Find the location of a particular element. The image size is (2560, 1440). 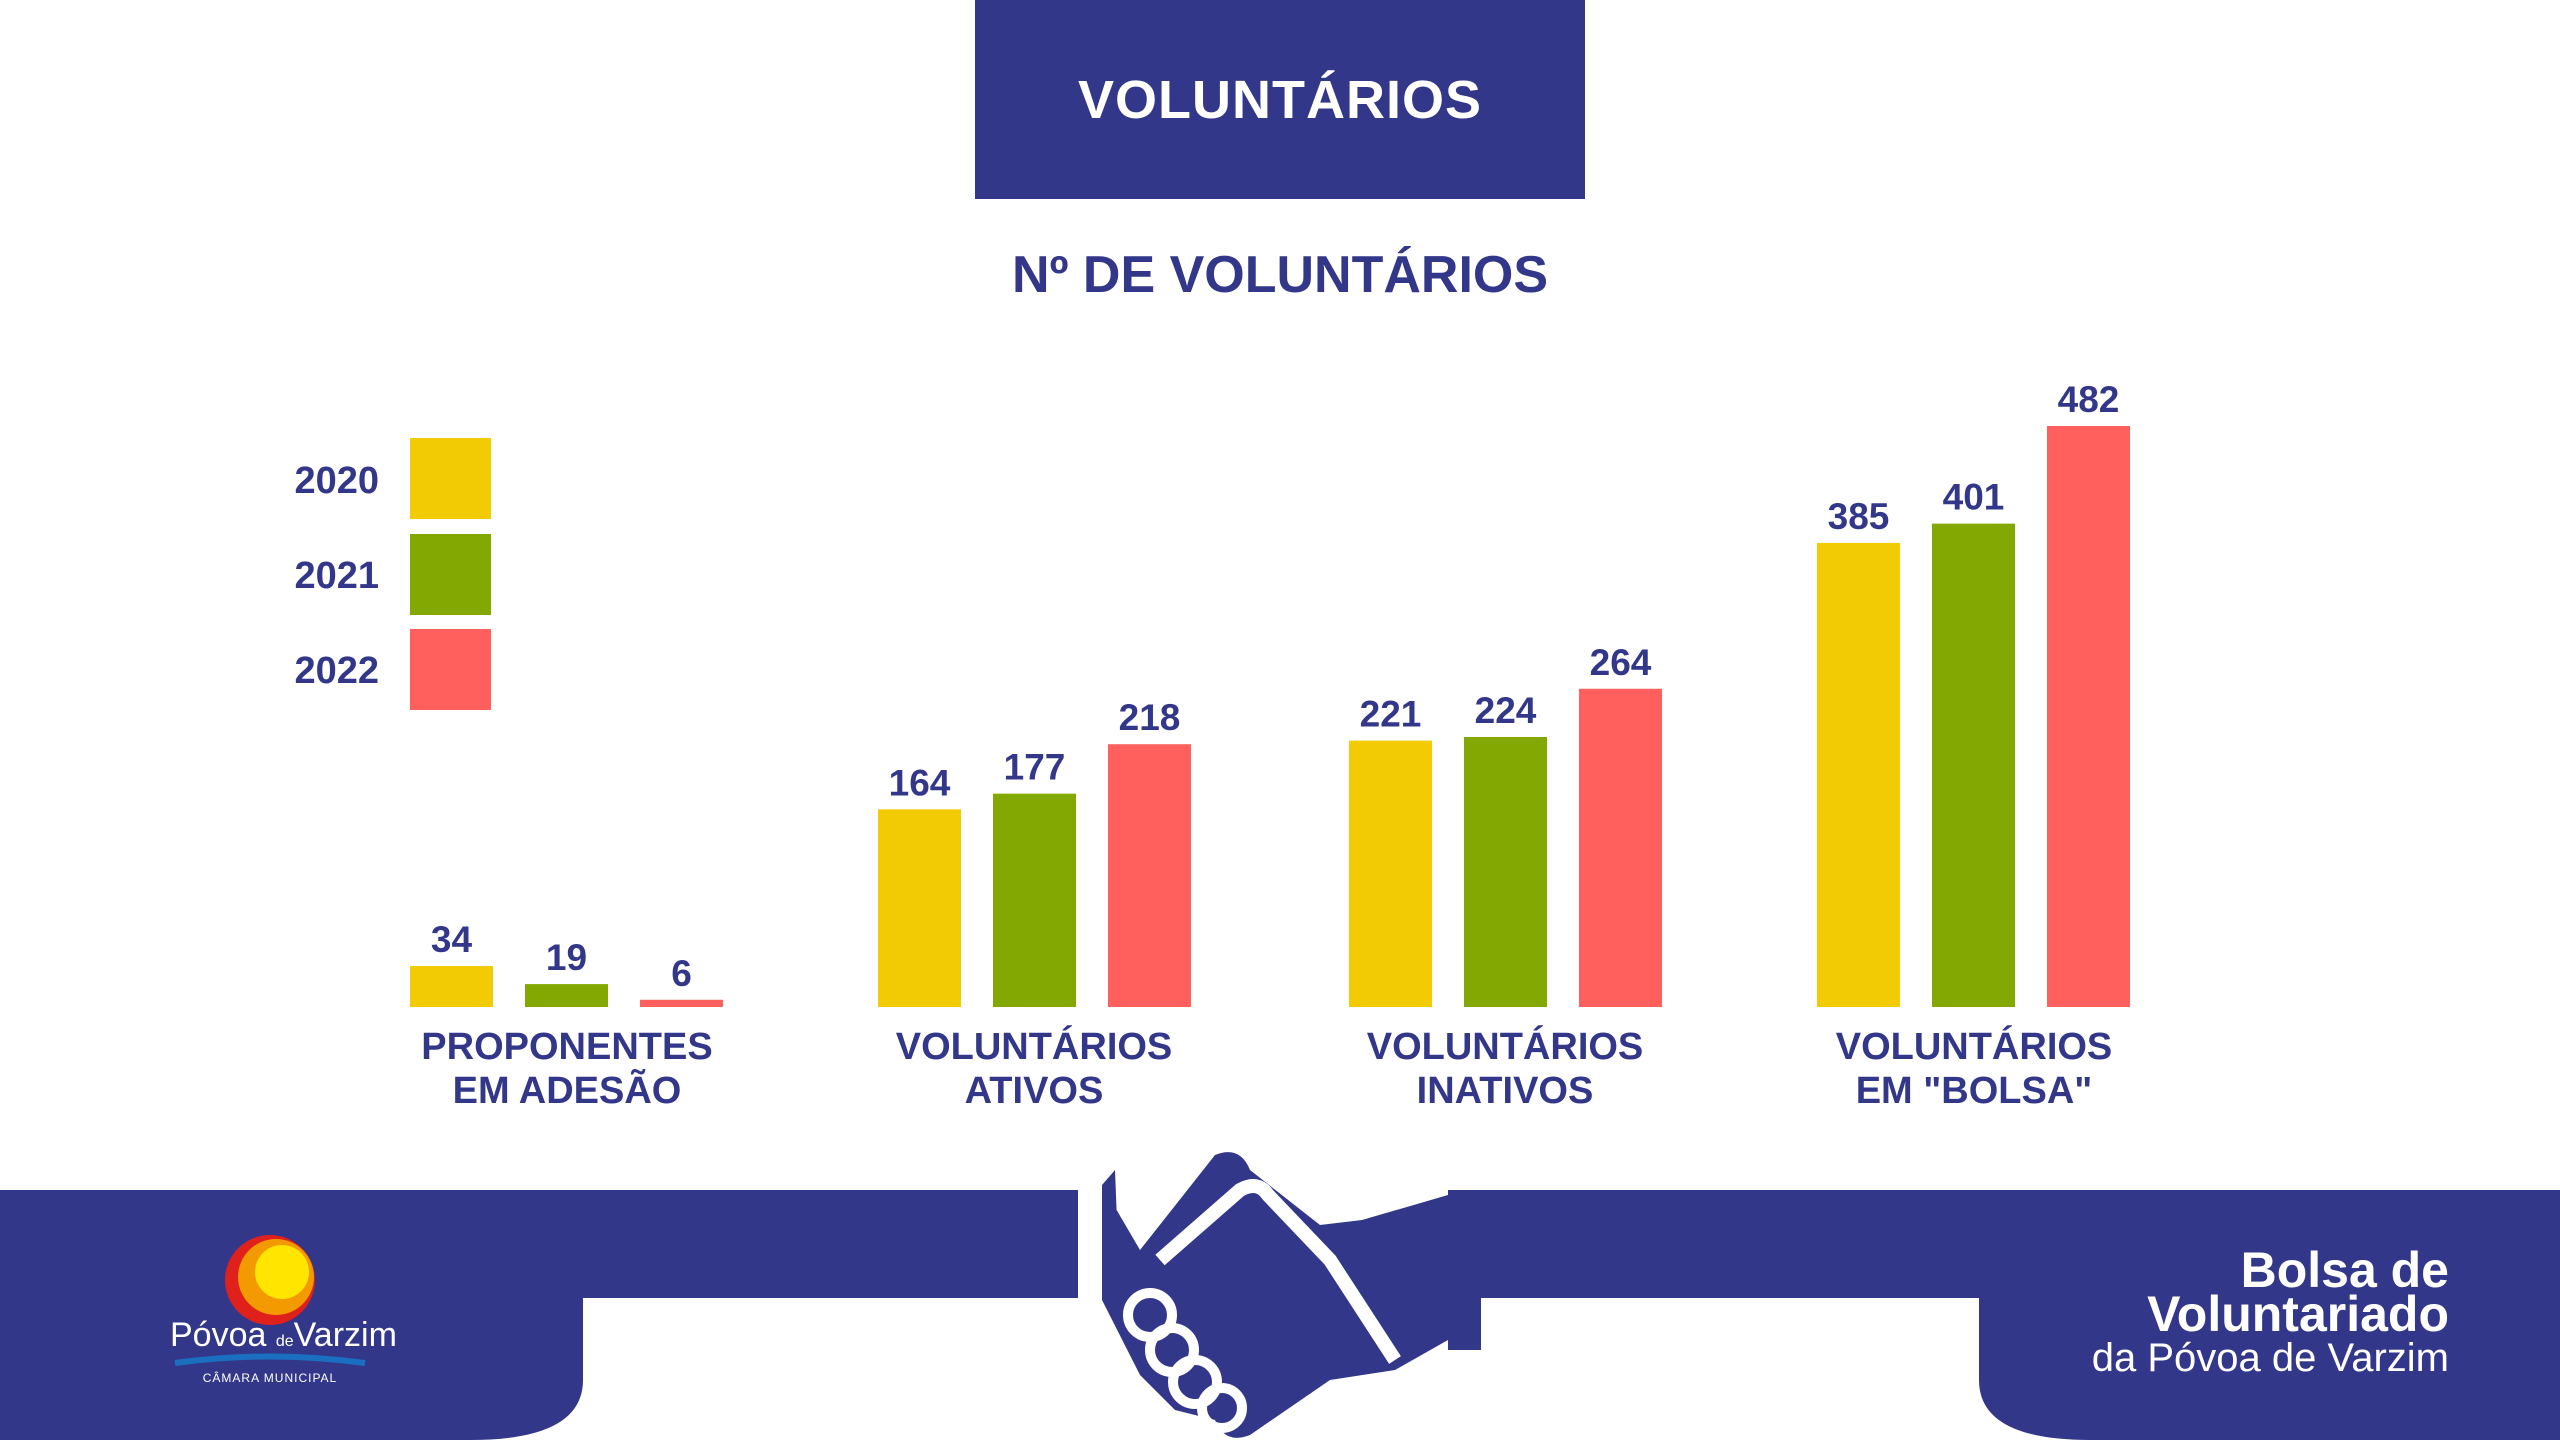

page-title: VOLUNTÁRIOS is located at coordinates (1279, 99).